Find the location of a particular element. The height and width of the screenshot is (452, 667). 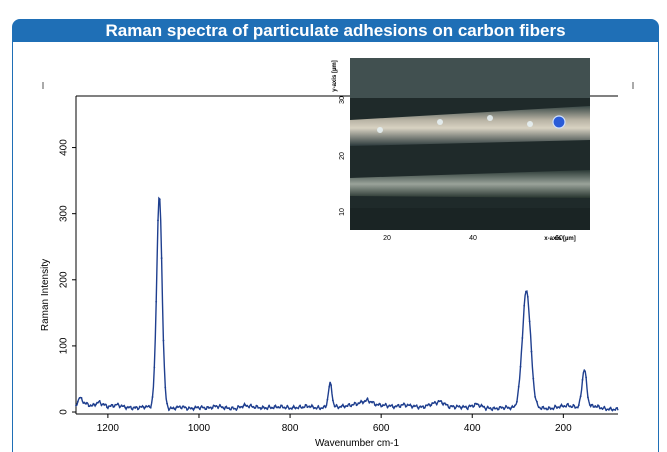

y-tick-label: 100 is located at coordinates (64, 345).